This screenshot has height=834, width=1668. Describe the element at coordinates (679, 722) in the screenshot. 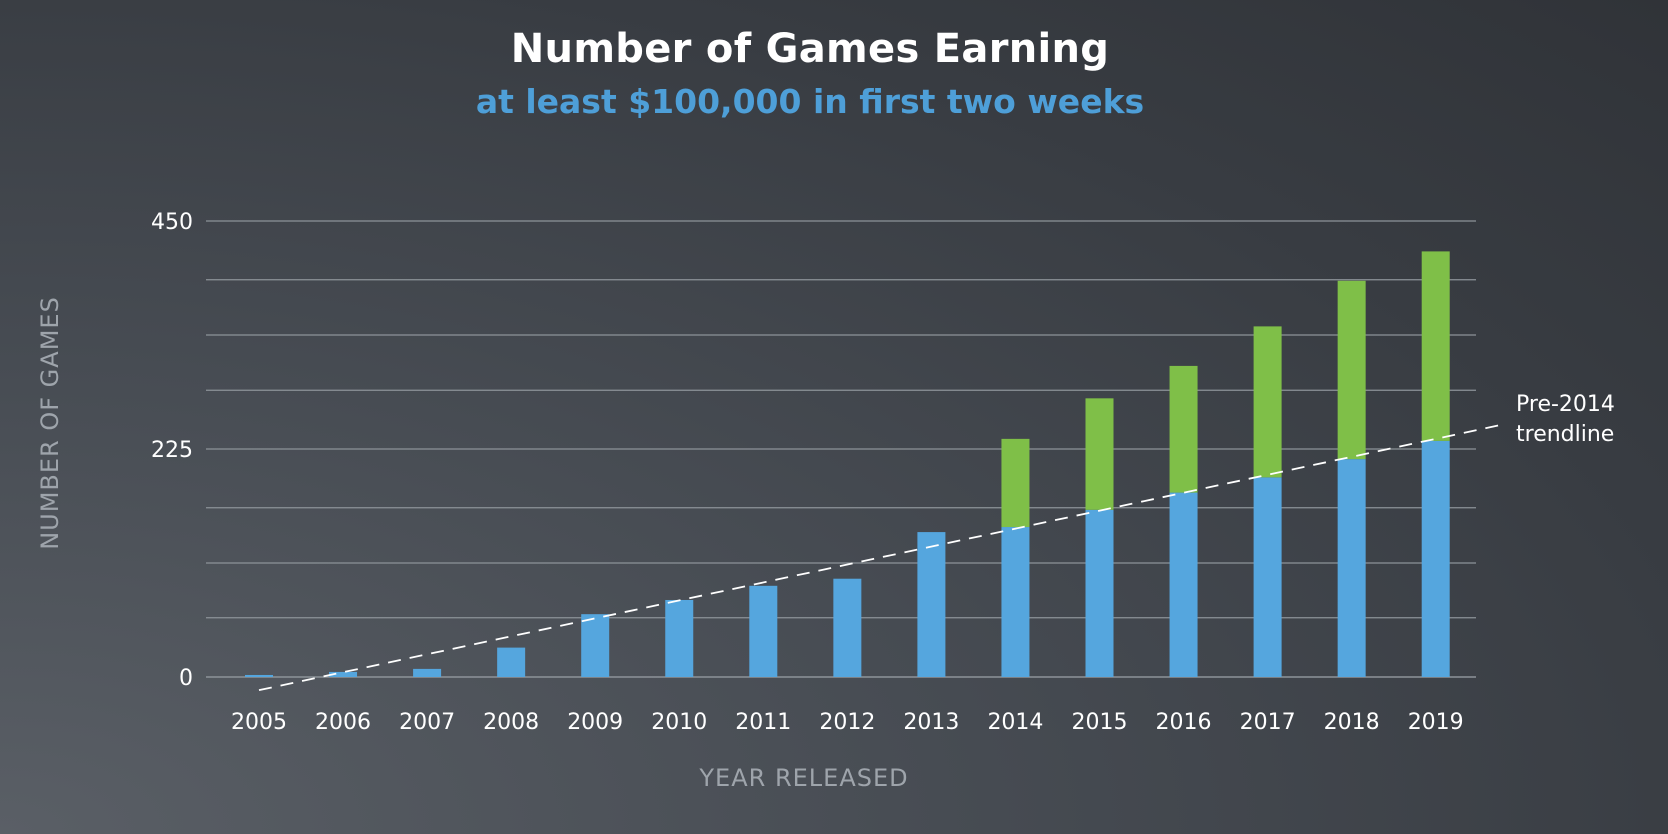

I see `x-tick-label: 2010` at that location.